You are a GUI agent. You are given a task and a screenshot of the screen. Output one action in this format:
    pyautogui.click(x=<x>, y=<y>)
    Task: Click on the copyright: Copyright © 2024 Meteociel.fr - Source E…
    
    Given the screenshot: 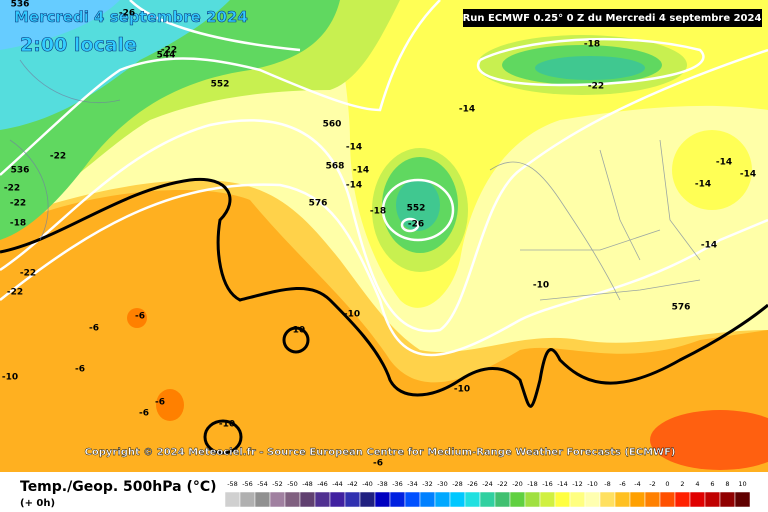 What is the action you would take?
    pyautogui.click(x=380, y=452)
    